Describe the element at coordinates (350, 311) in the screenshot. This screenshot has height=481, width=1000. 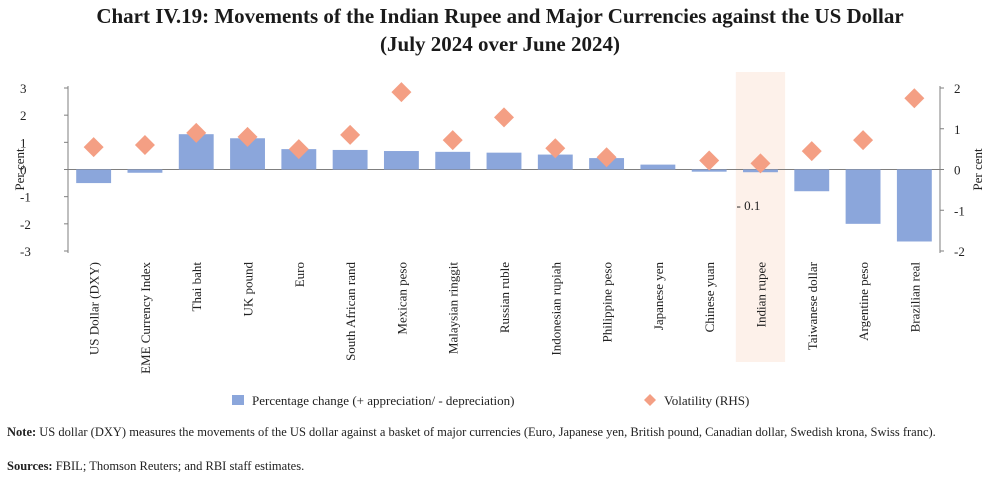
I see `category-label: South African rand` at that location.